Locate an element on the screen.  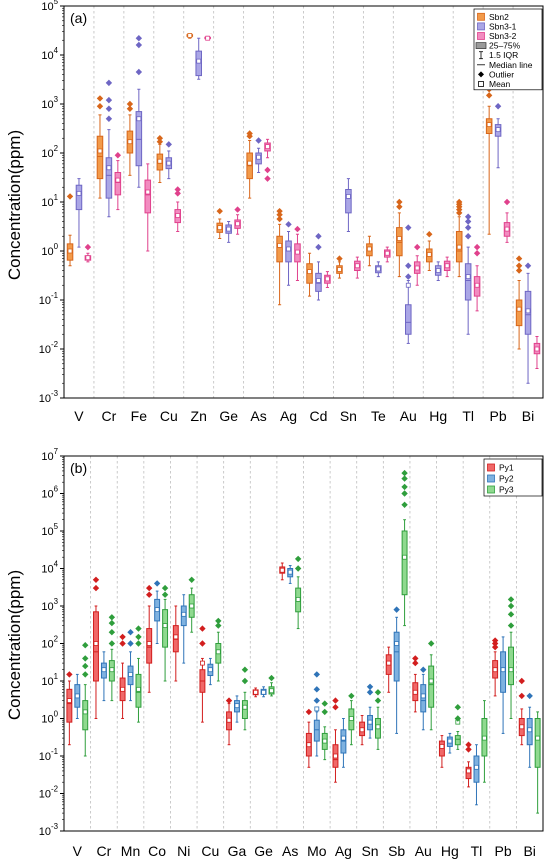
panel-label: (a) is located at coordinates (78, 18).